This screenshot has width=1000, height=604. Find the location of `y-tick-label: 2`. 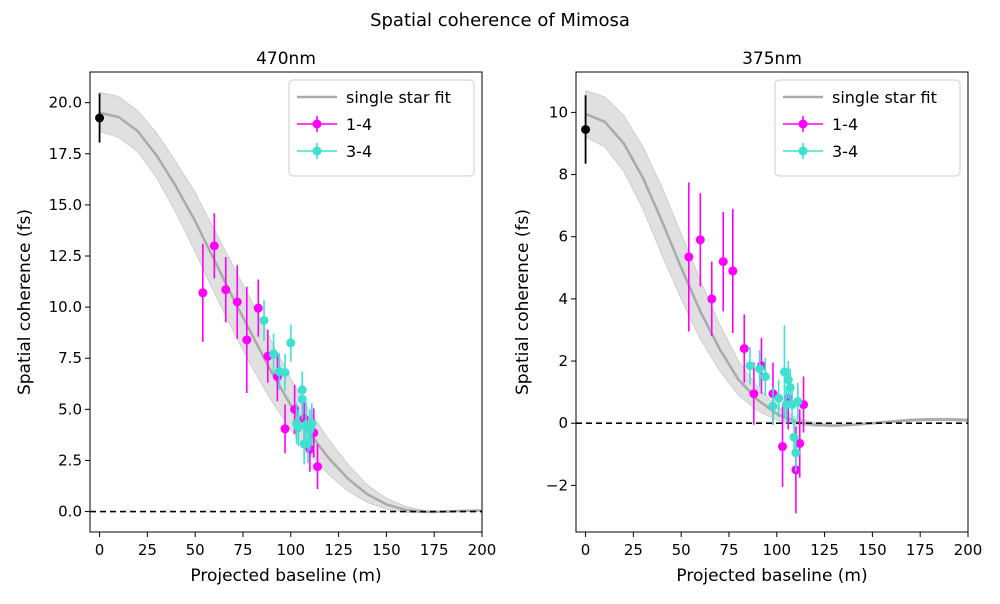

y-tick-label: 2 is located at coordinates (563, 361).